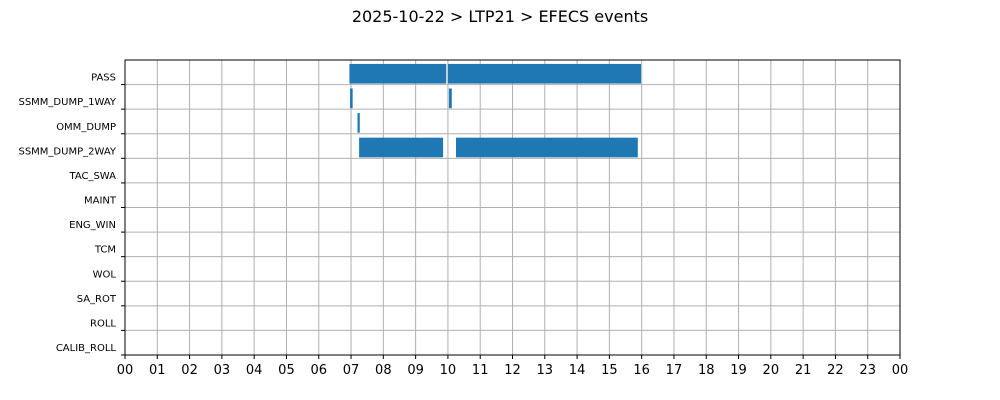 The width and height of the screenshot is (1000, 400). What do you see at coordinates (97, 299) in the screenshot?
I see `y-tick-label: SA_ROT` at bounding box center [97, 299].